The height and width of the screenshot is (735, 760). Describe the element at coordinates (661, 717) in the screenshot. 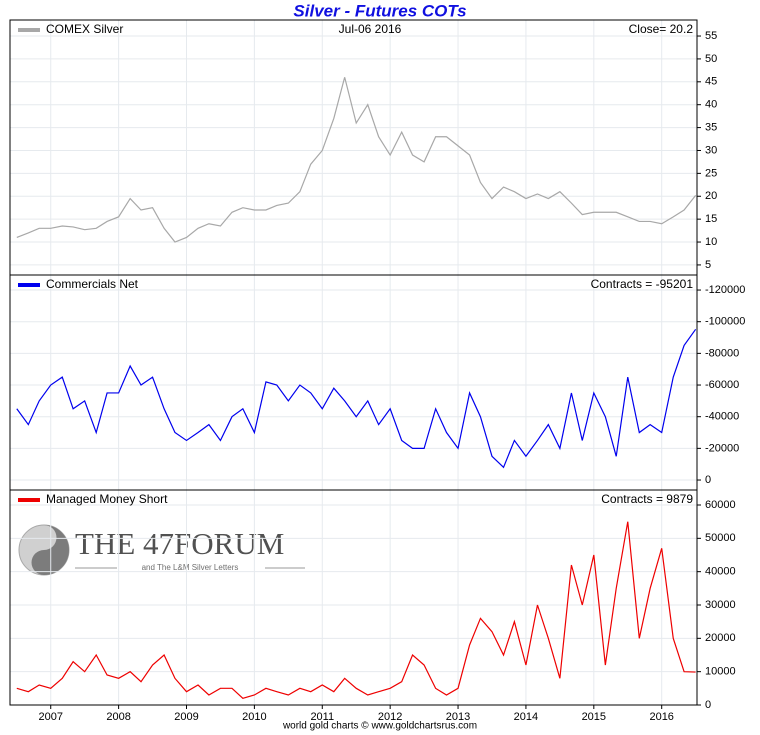

I see `x-tick-label: 2016` at that location.